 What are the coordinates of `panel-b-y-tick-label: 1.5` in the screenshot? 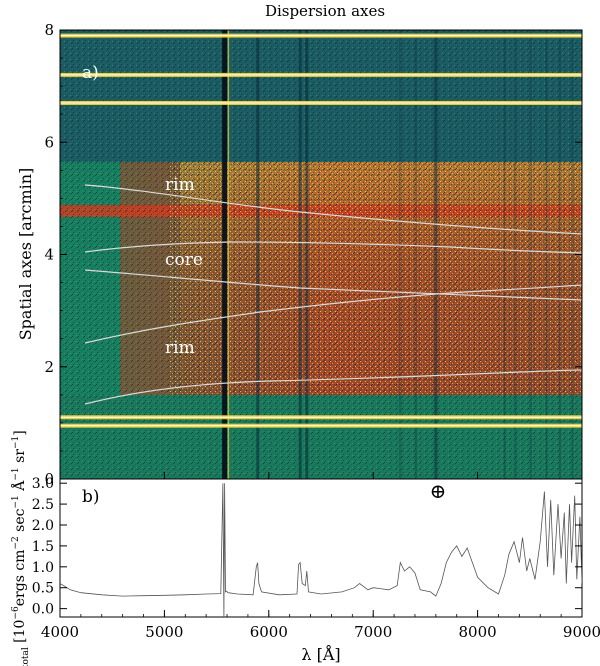 It's located at (43, 547).